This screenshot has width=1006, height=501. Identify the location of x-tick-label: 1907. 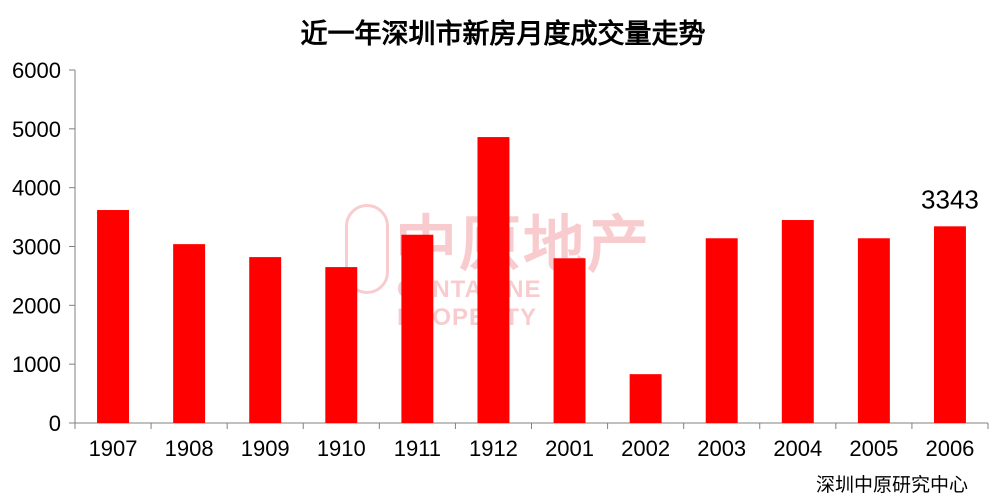
(113, 448).